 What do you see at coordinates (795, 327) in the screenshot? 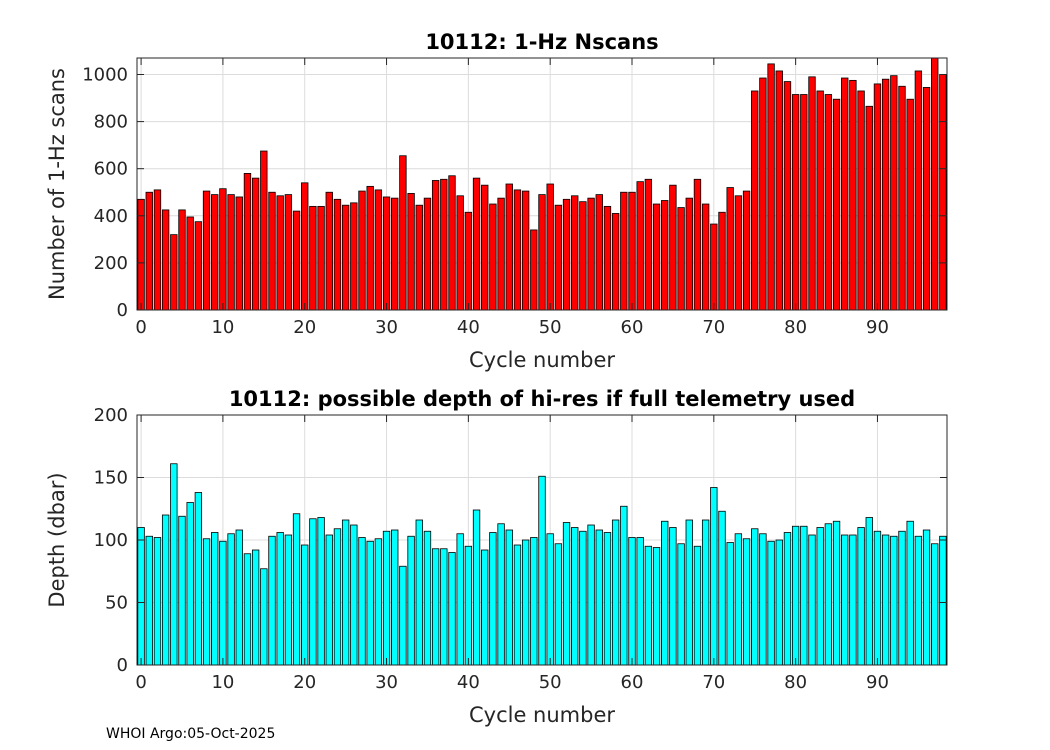
I see `x-tick-label: 80` at bounding box center [795, 327].